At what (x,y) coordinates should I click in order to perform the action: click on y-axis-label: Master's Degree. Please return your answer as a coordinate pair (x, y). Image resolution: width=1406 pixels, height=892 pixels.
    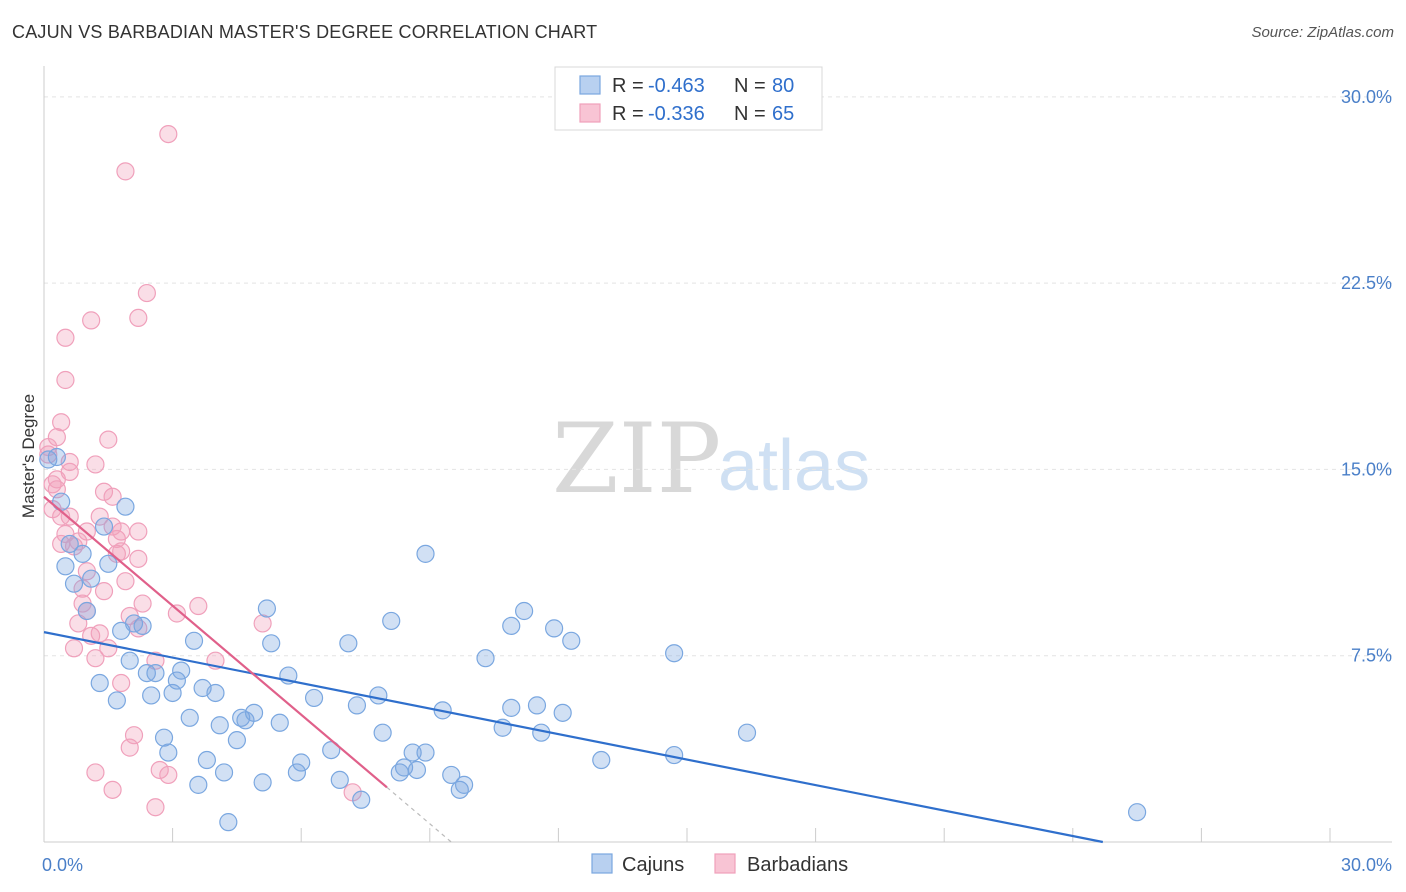
    Looking at the image, I should click on (28, 456).